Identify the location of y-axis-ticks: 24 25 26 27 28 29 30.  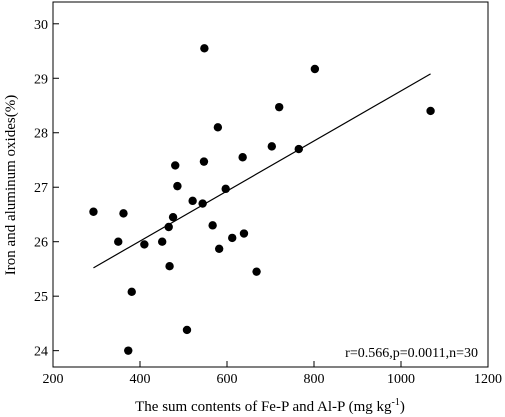
(46, 189).